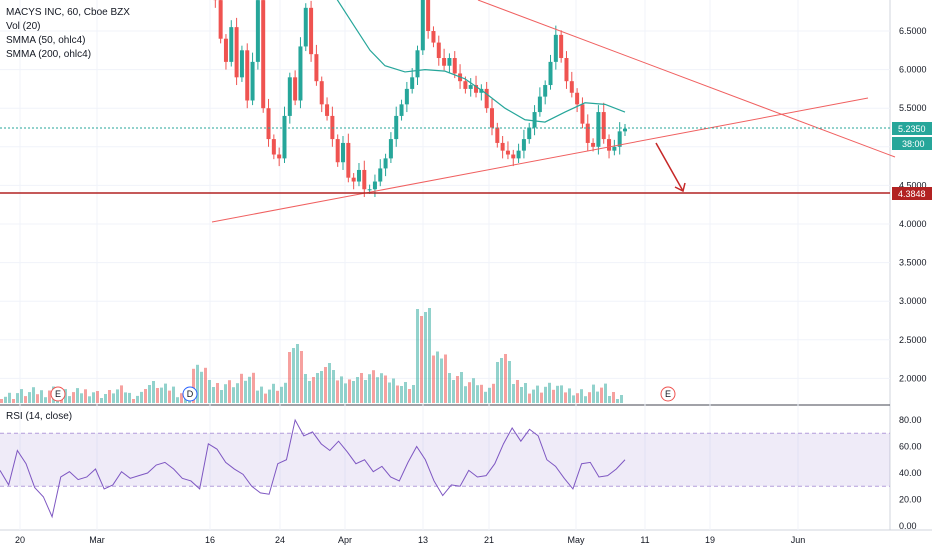  Describe the element at coordinates (39, 416) in the screenshot. I see `rsi-legend: RSI (14, close)` at that location.